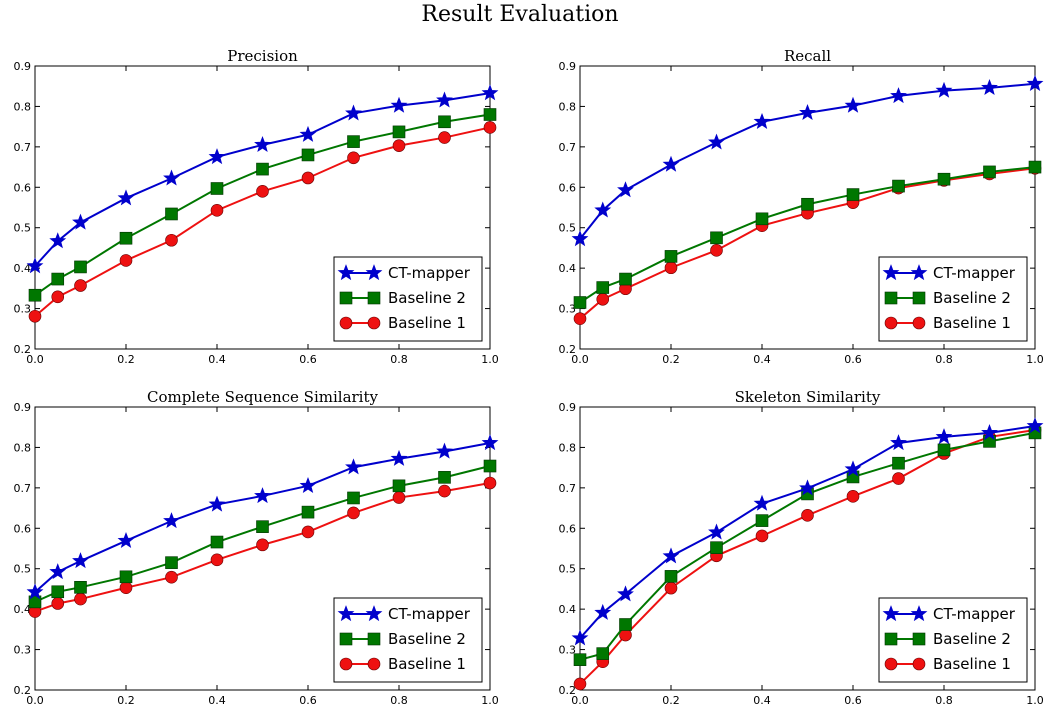 The height and width of the screenshot is (716, 1052). What do you see at coordinates (262, 517) in the screenshot?
I see `series-line` at bounding box center [262, 517].